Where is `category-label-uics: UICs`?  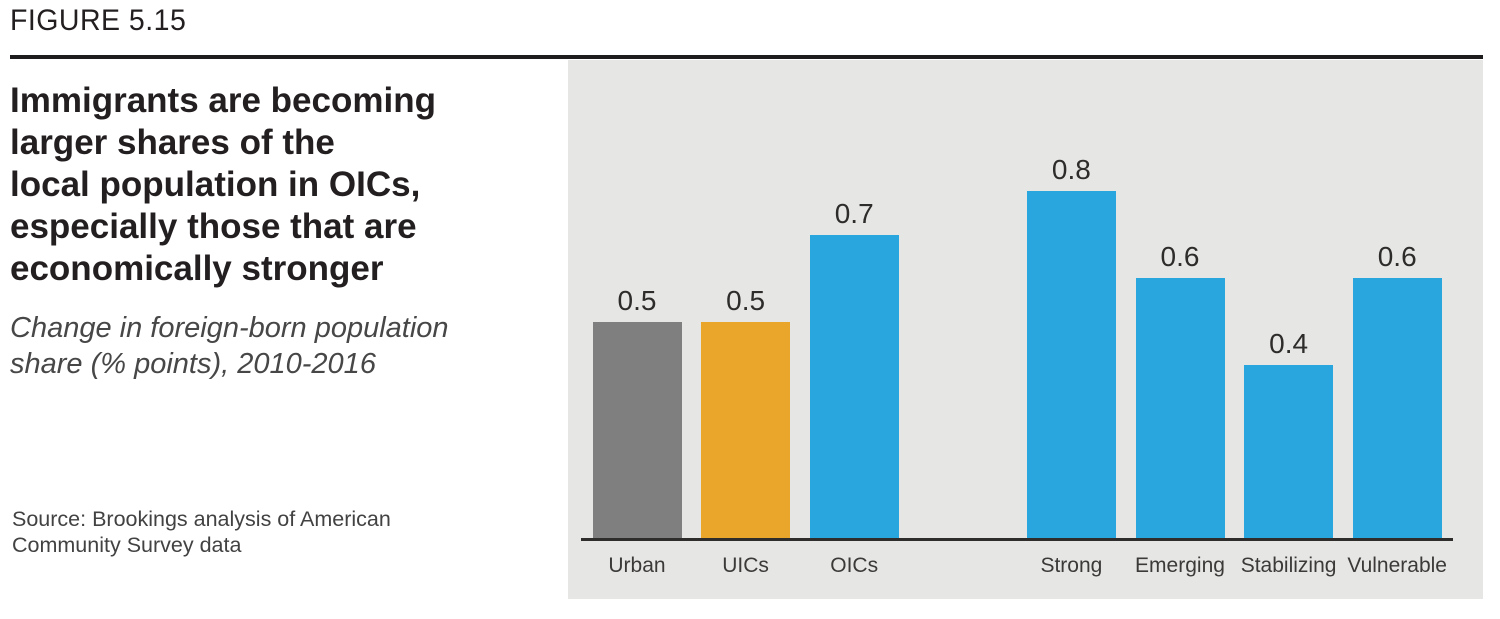 category-label-uics: UICs is located at coordinates (745, 565).